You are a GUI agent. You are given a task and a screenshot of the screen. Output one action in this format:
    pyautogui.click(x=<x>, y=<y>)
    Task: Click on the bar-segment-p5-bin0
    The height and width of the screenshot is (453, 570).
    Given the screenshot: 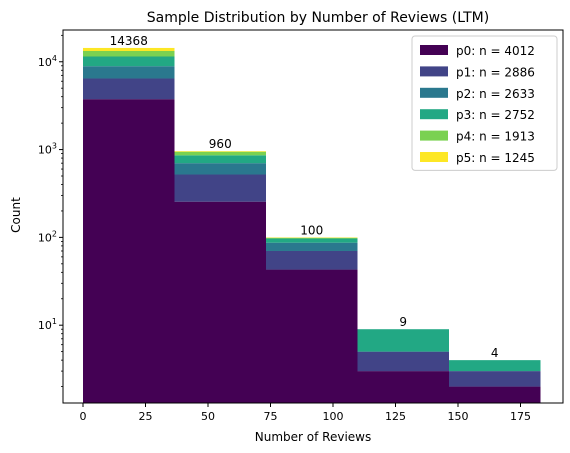 What is the action you would take?
    pyautogui.click(x=129, y=49)
    